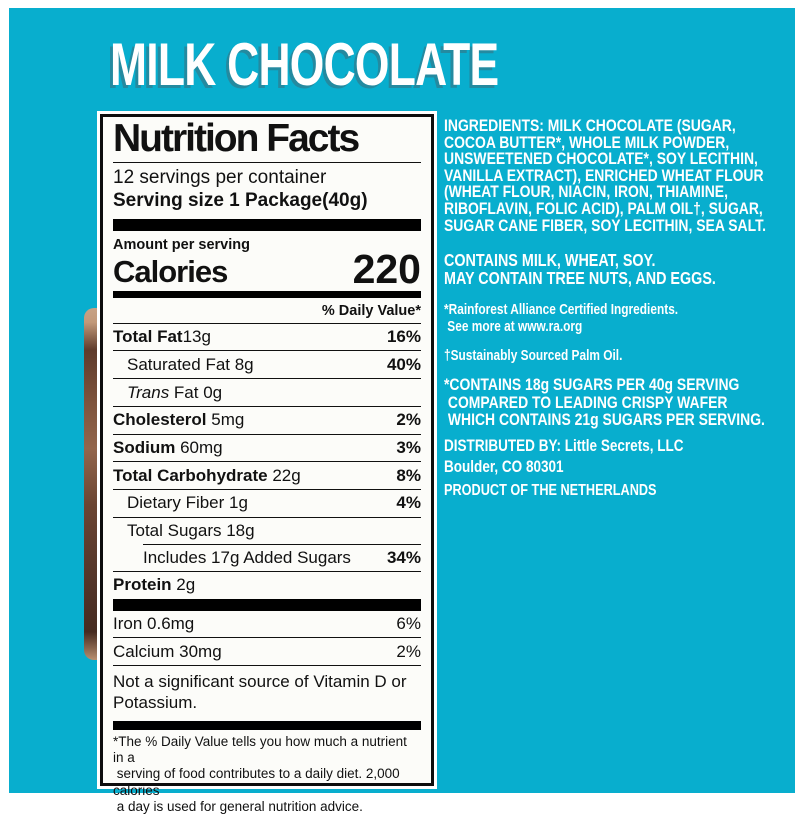 The image size is (800, 816). I want to click on nutrient-name: Includes 17g Added Sugars, so click(247, 557).